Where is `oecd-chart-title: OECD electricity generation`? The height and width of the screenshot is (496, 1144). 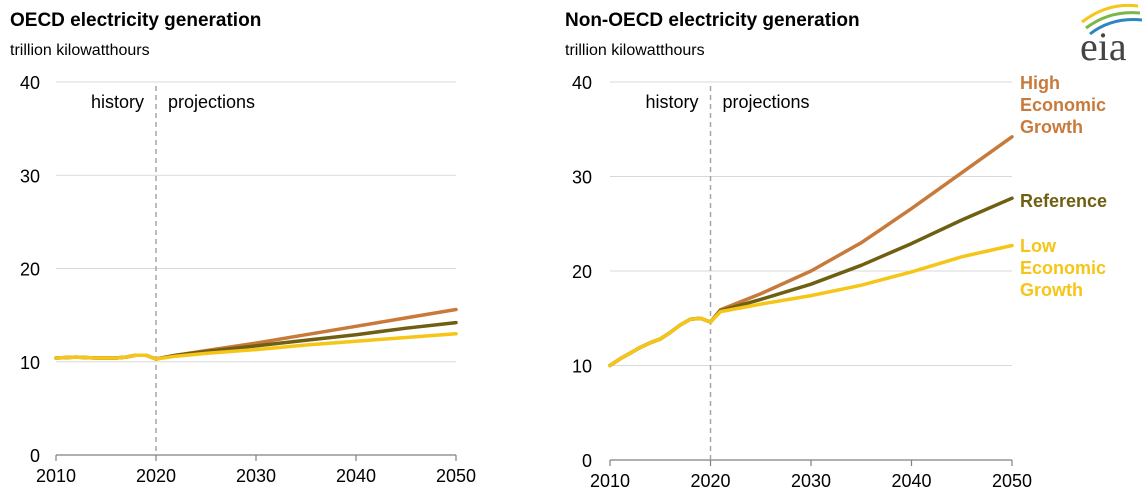 oecd-chart-title: OECD electricity generation is located at coordinates (135, 20).